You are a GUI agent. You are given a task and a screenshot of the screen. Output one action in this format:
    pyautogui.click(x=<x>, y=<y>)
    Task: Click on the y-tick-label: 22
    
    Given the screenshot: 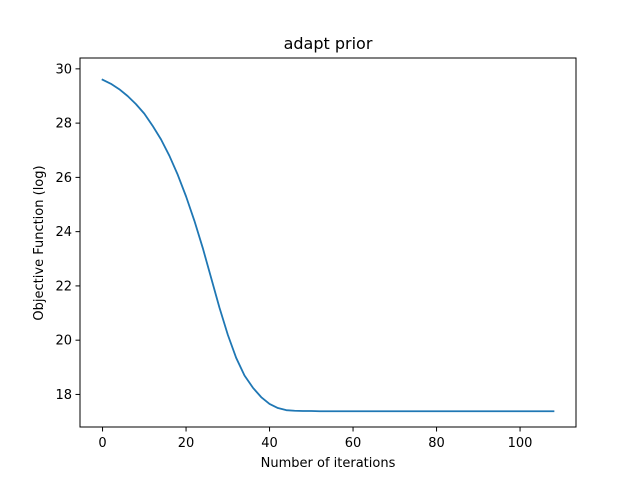 What is the action you would take?
    pyautogui.click(x=63, y=286)
    